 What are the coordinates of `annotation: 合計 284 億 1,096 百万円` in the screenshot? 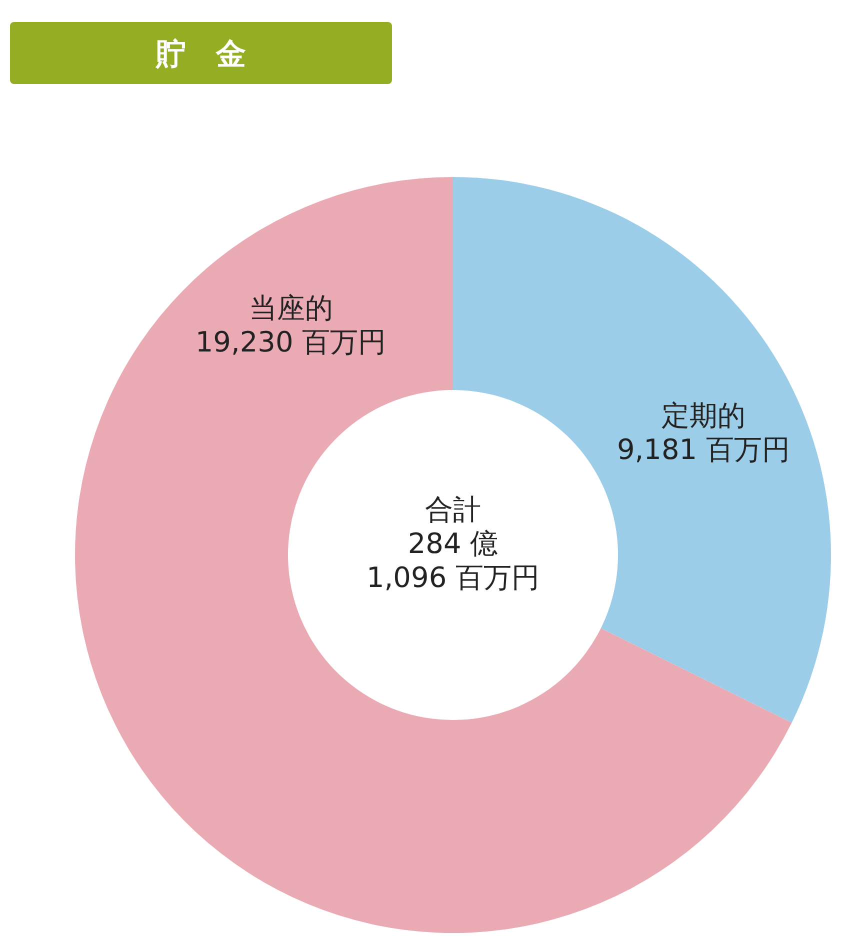 It's located at (453, 543).